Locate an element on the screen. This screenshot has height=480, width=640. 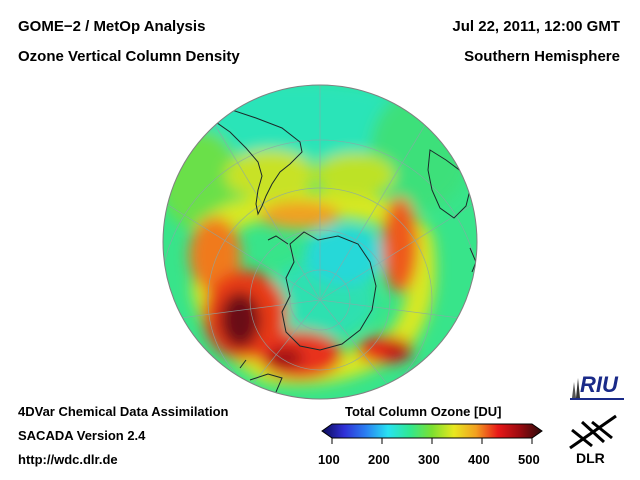
colorbar-tick-400: 400 is located at coordinates (479, 459).